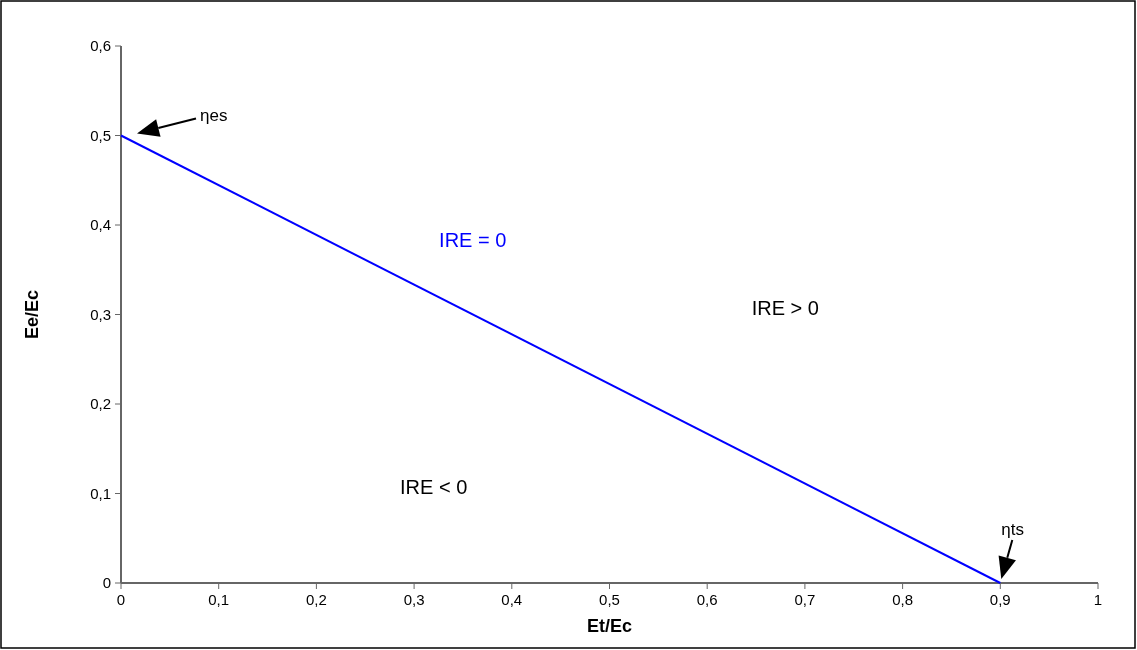 This screenshot has width=1137, height=650. I want to click on y-tick-label: 0,1, so click(100, 493).